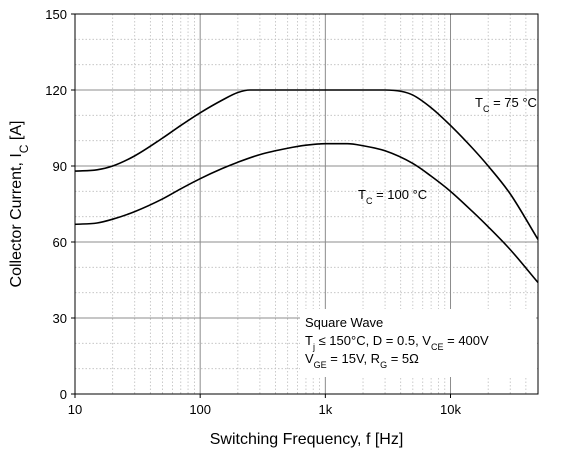 Image resolution: width=564 pixels, height=452 pixels. What do you see at coordinates (63, 394) in the screenshot?
I see `y-tick-label: 0` at bounding box center [63, 394].